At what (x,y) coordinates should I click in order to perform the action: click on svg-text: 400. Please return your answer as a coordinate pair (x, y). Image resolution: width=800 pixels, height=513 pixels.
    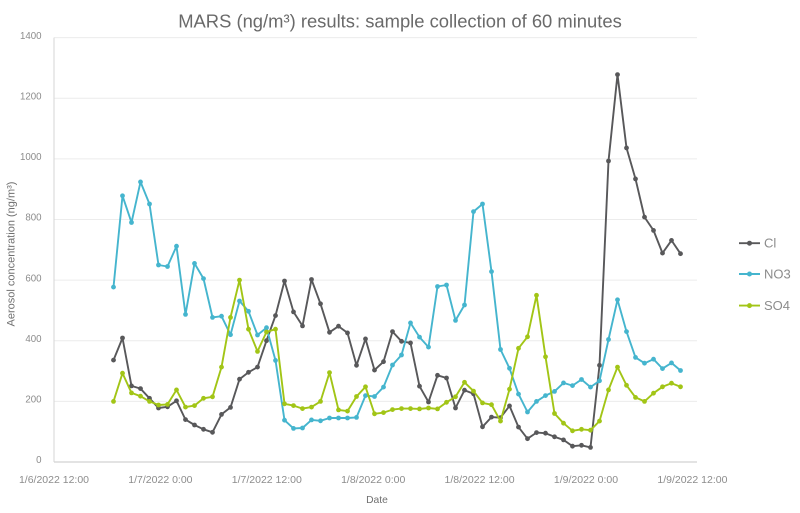
    Looking at the image, I should click on (33, 339).